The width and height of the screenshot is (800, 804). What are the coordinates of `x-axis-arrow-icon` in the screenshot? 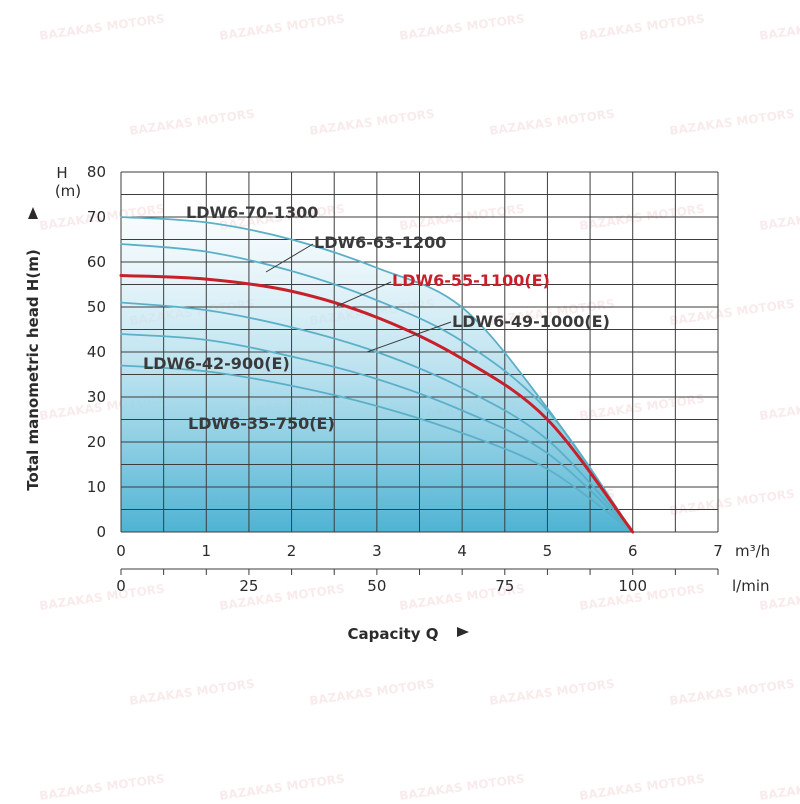 It's located at (463, 632).